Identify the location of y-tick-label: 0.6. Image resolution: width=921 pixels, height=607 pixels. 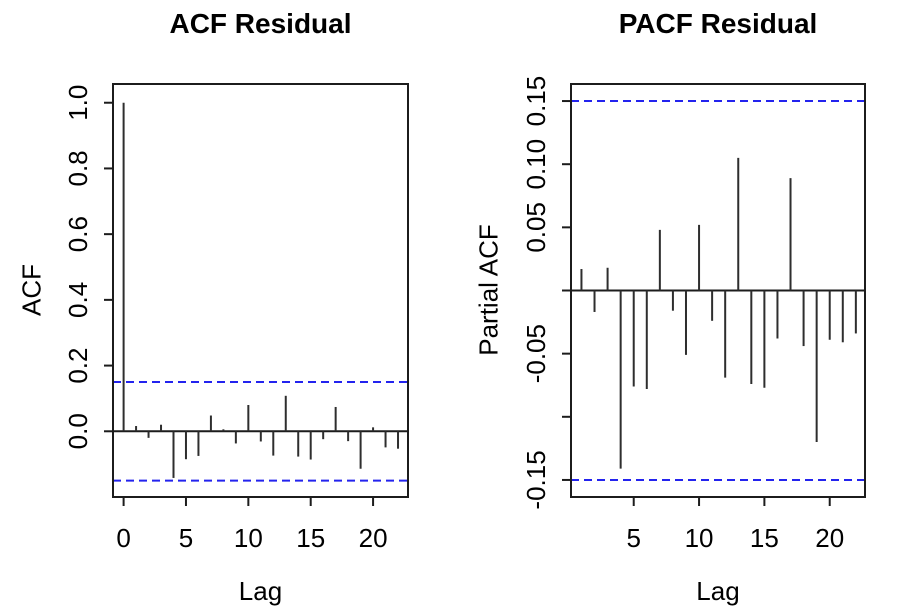
(78, 234).